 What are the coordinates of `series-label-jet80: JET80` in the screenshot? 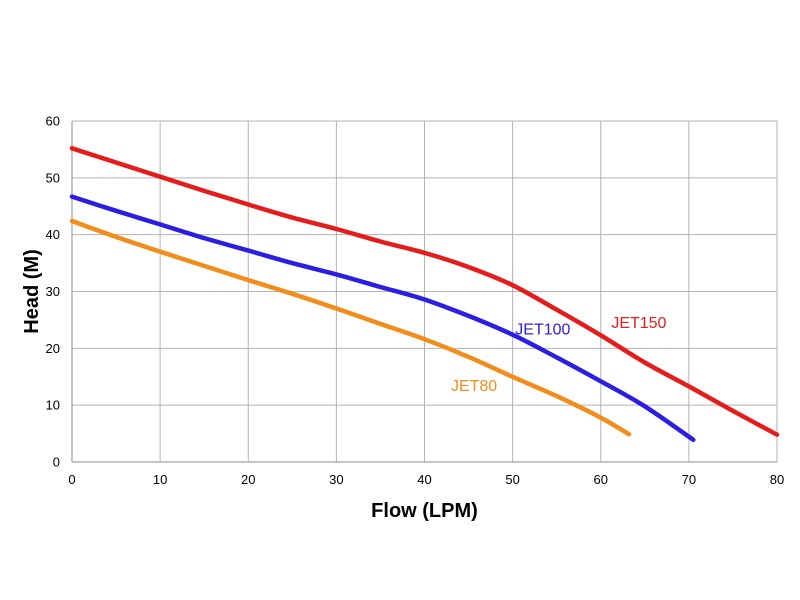 It's located at (474, 386).